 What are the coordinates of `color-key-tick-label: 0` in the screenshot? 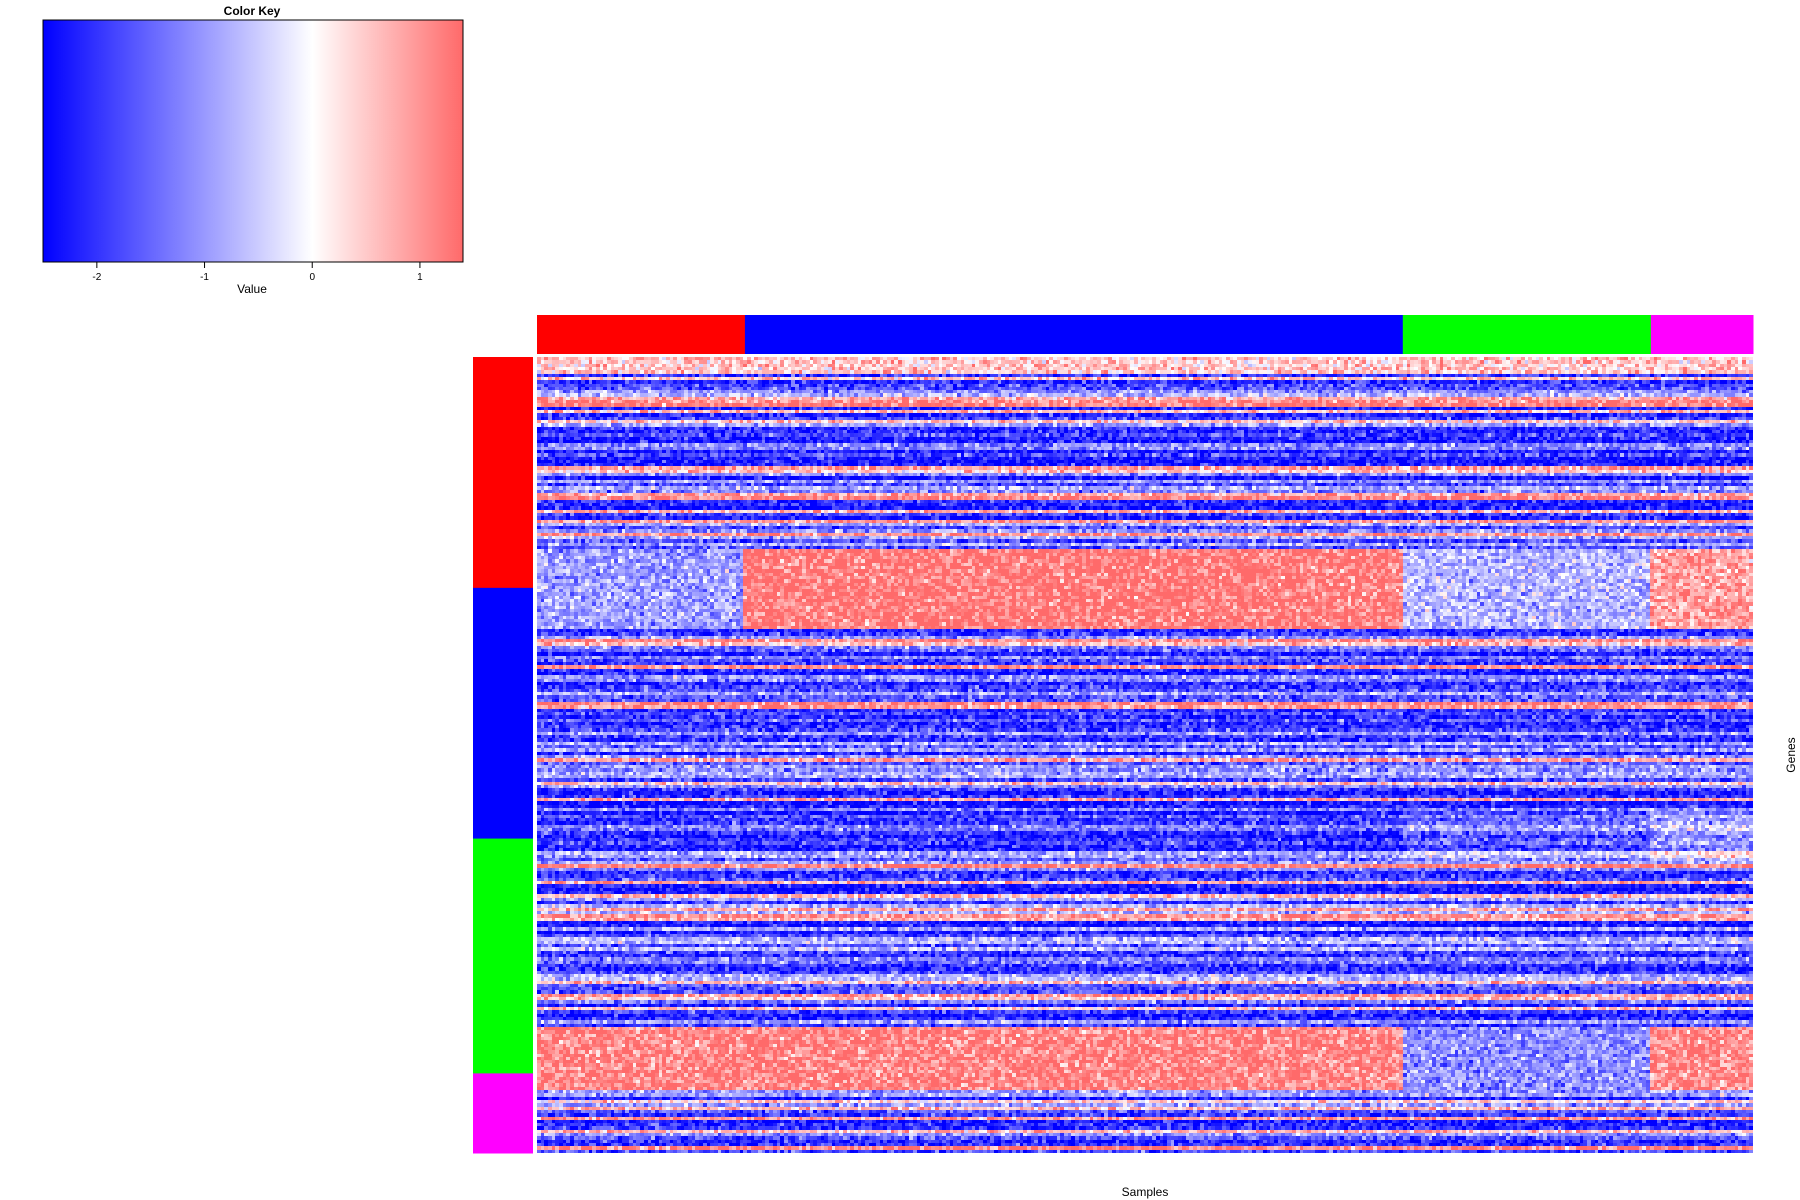 It's located at (312, 277).